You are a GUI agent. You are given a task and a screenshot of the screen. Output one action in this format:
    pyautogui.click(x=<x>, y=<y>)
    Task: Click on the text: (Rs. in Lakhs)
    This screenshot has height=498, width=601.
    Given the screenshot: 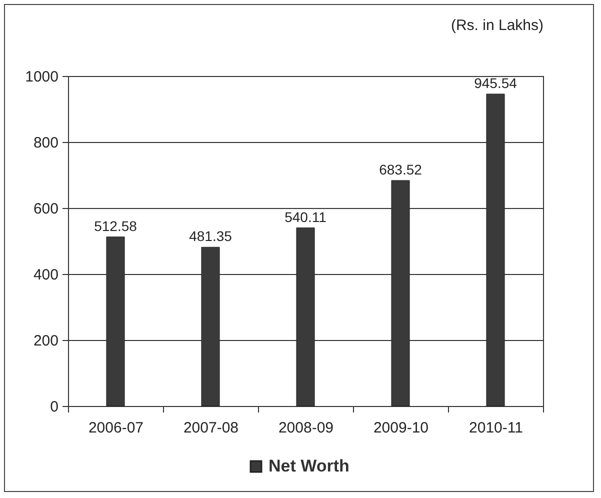 What is the action you would take?
    pyautogui.click(x=497, y=25)
    